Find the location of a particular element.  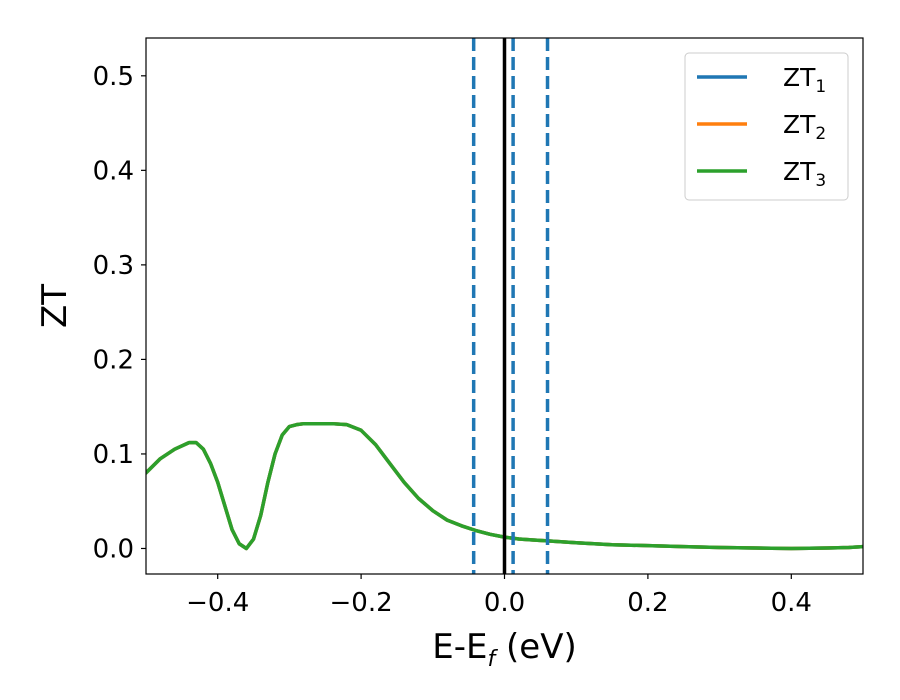

y-axis-ticks: 0.0 0.1 0.2 0.3 0.4 0.5 is located at coordinates (119, 313).